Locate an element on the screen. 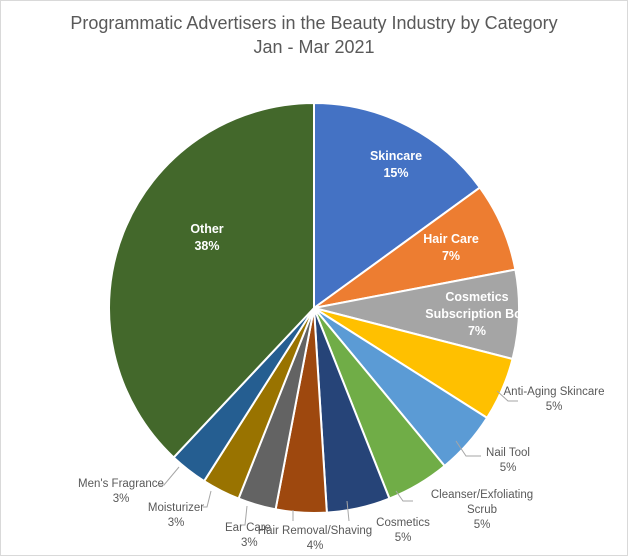 Image resolution: width=628 pixels, height=556 pixels. label-category: Nail Tool is located at coordinates (508, 453).